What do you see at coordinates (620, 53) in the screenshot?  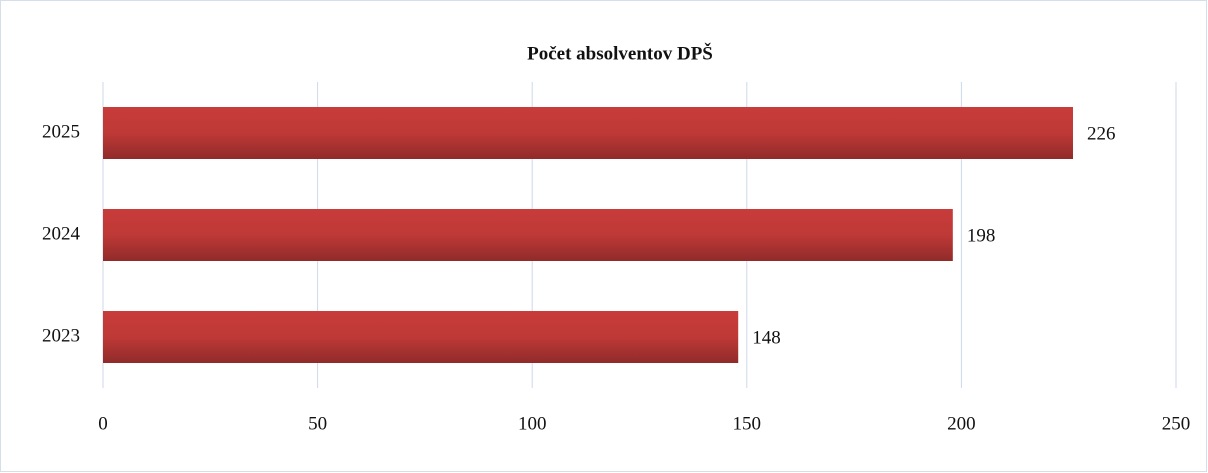 I see `chart-title: Počet absolventov DPŠ` at bounding box center [620, 53].